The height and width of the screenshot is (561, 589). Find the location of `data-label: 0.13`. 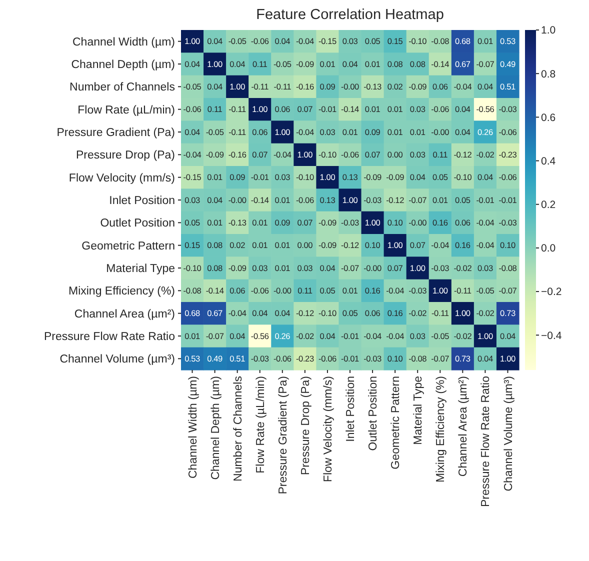

data-label: 0.13 is located at coordinates (328, 199).